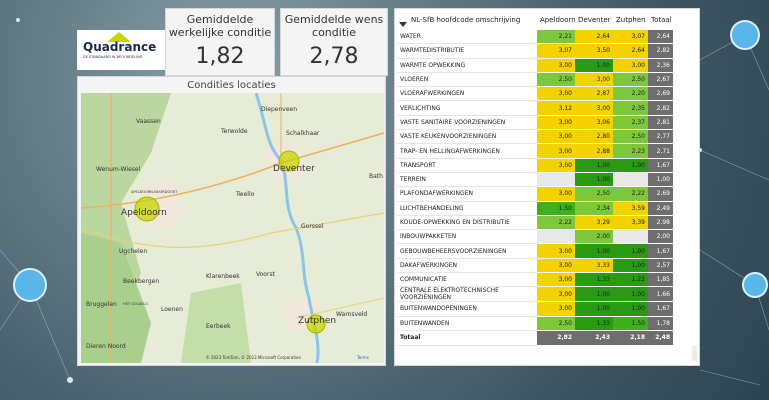 This screenshot has width=769, height=400. What do you see at coordinates (467, 251) in the screenshot?
I see `row-label: GEBOUWBEHEERSVOORZIENINGEN` at bounding box center [467, 251].